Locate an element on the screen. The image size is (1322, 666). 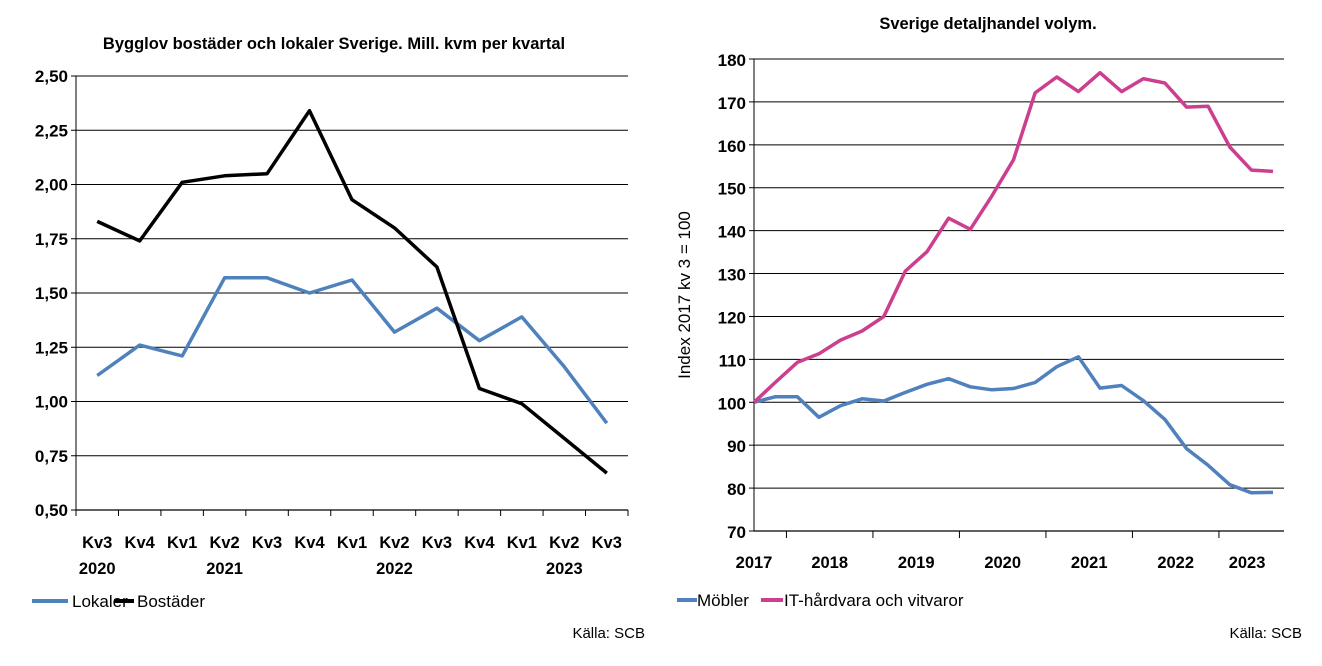
y-tick-label: 170 is located at coordinates (732, 103).